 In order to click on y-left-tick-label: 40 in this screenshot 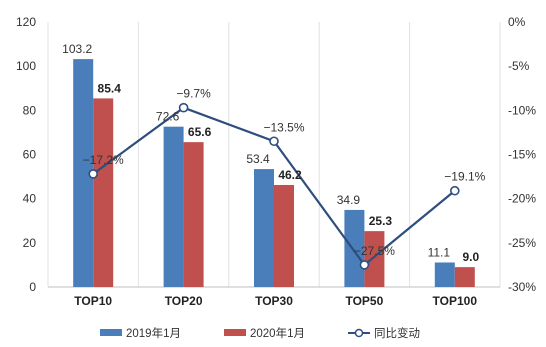, I will do `click(30, 199)`.